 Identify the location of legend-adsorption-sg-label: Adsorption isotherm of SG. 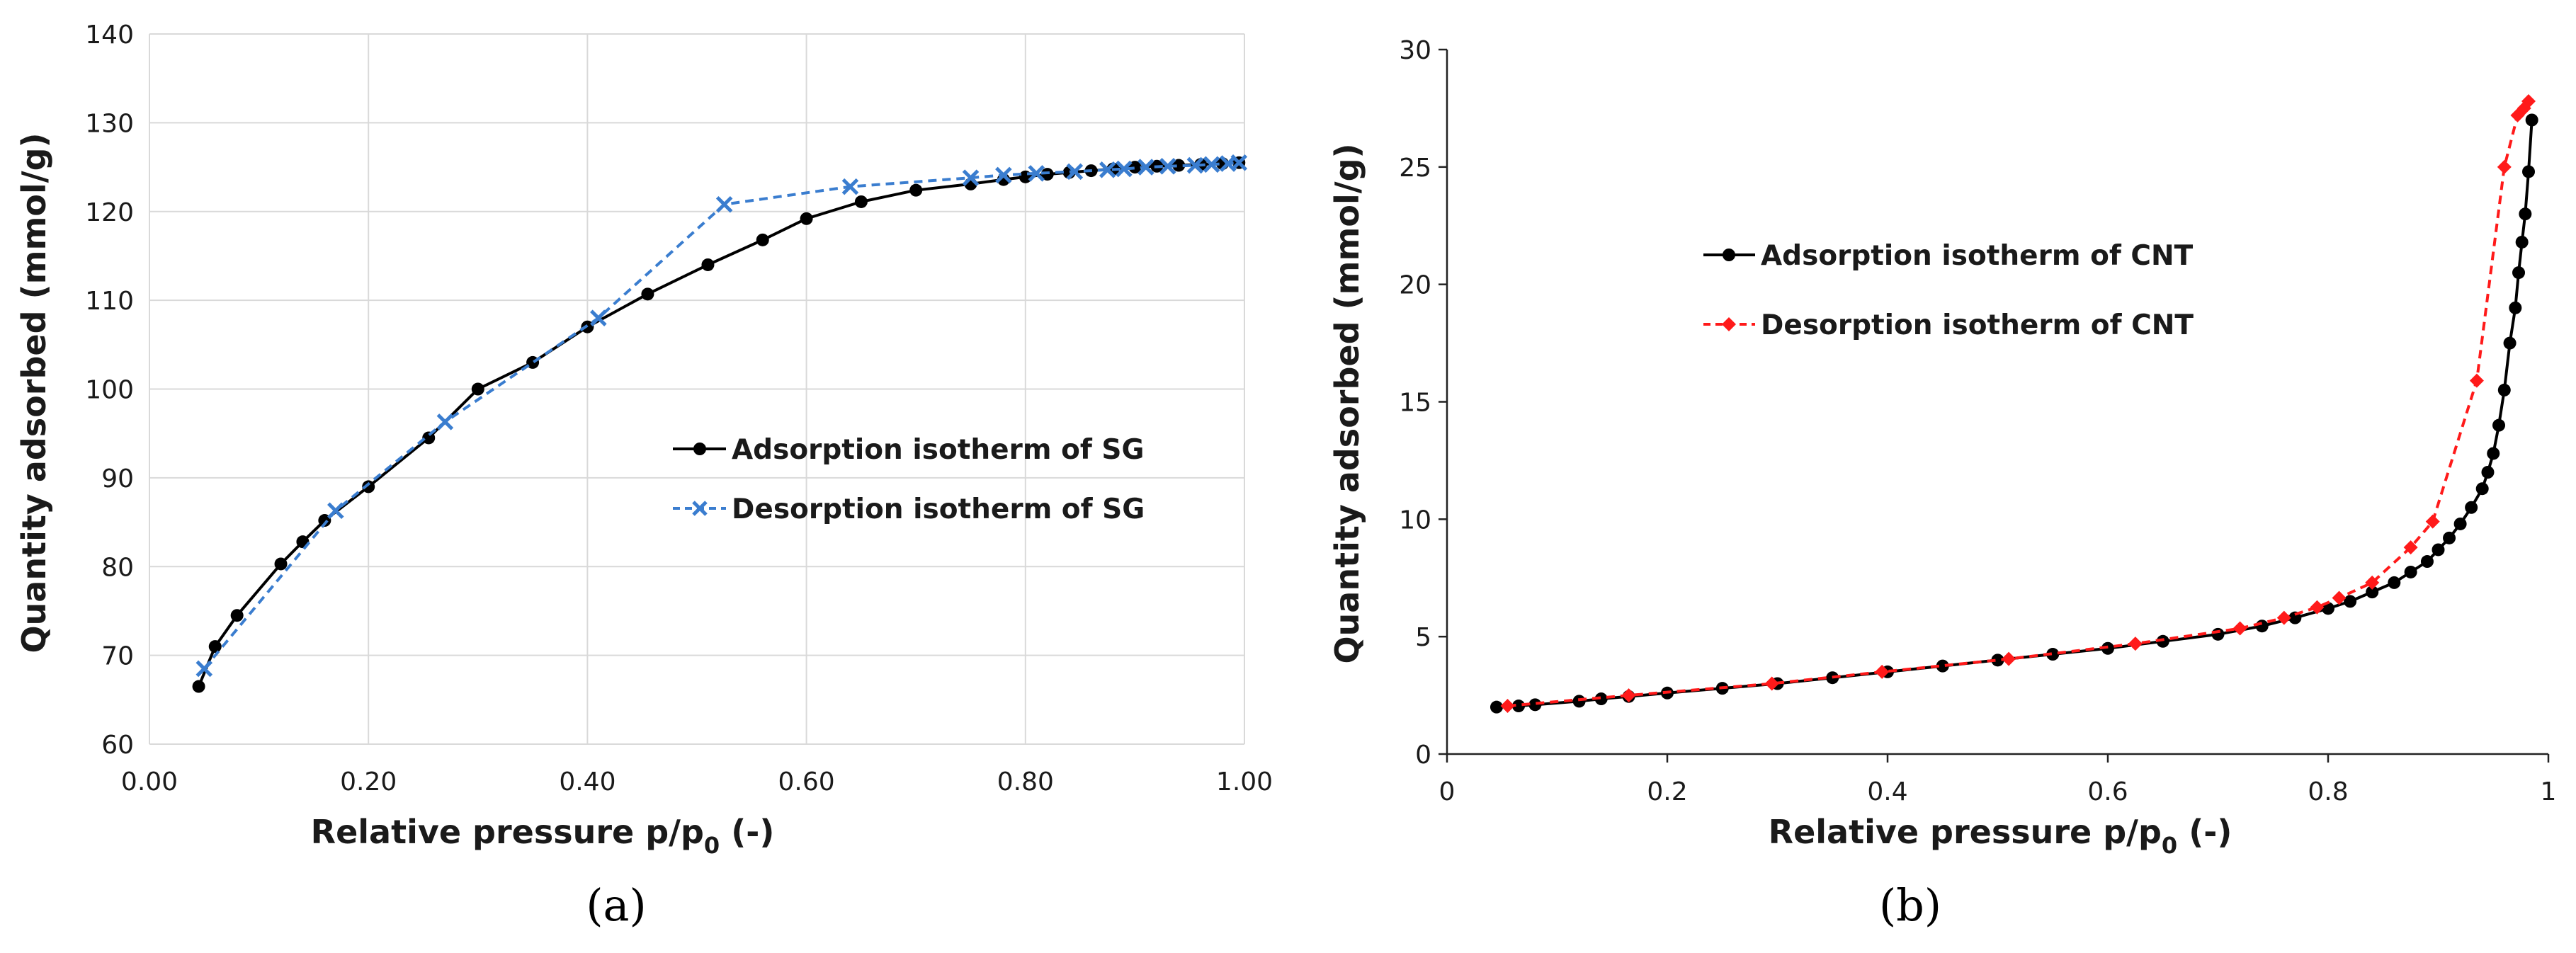
(938, 450).